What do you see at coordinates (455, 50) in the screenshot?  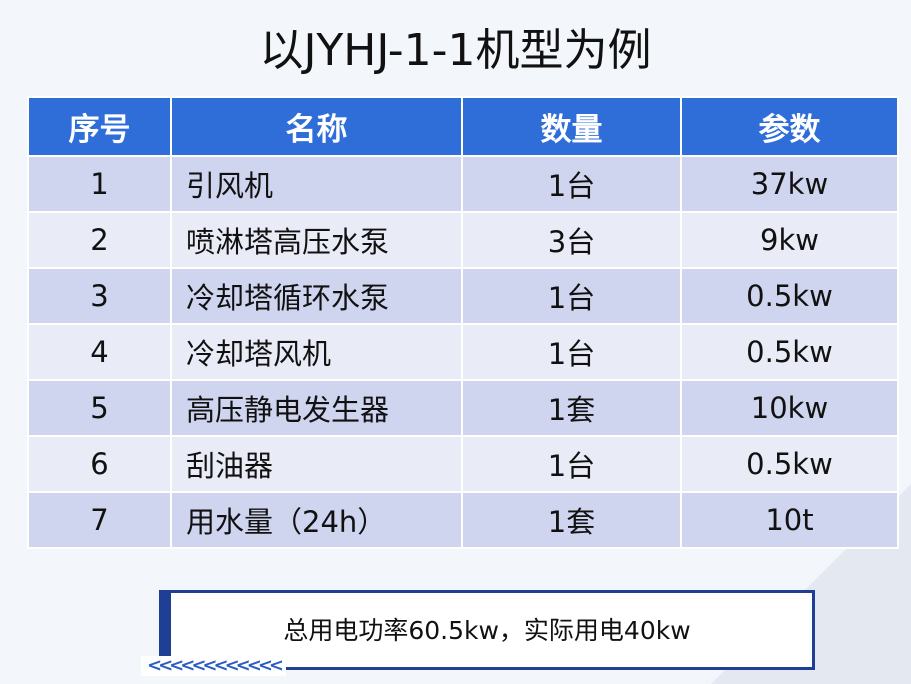 I see `page-title: 以JYHJ-1-1机型为例` at bounding box center [455, 50].